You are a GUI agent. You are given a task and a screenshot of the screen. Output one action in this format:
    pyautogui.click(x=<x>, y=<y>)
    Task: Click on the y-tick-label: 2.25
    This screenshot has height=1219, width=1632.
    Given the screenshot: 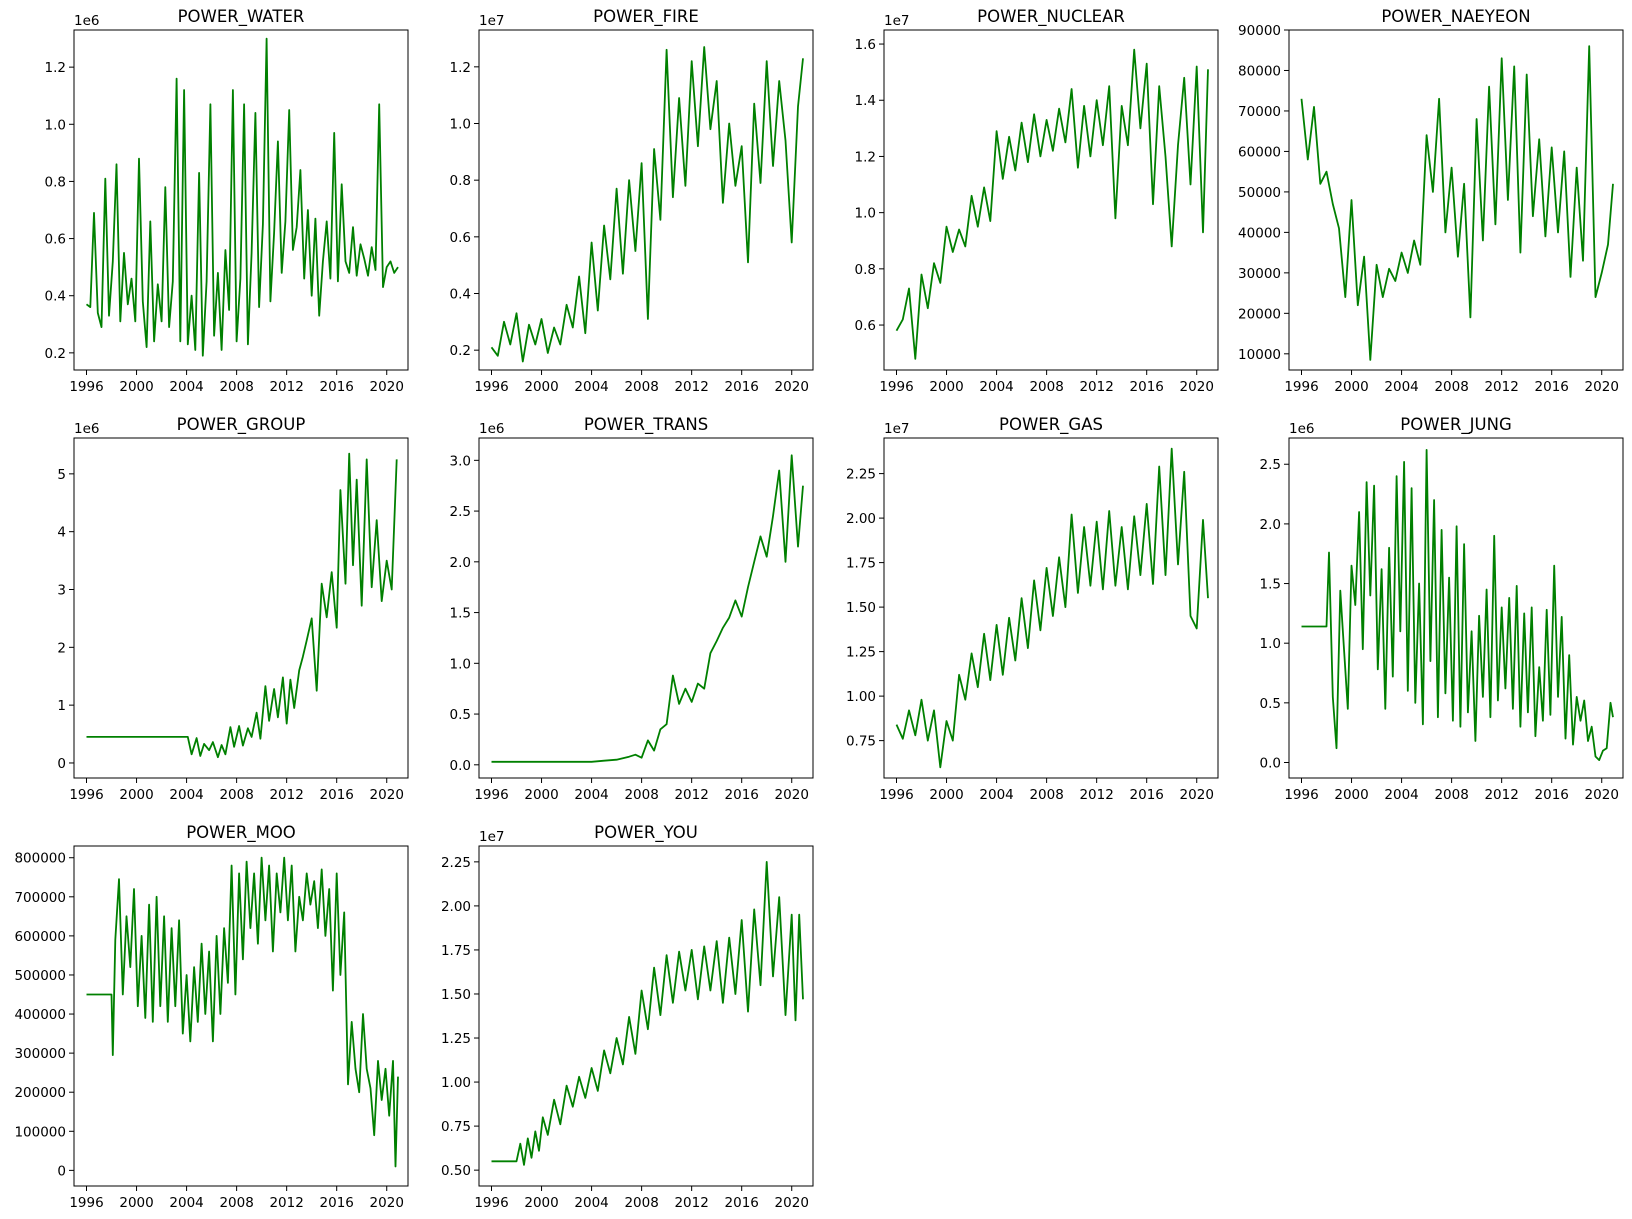 What is the action you would take?
    pyautogui.click(x=456, y=863)
    